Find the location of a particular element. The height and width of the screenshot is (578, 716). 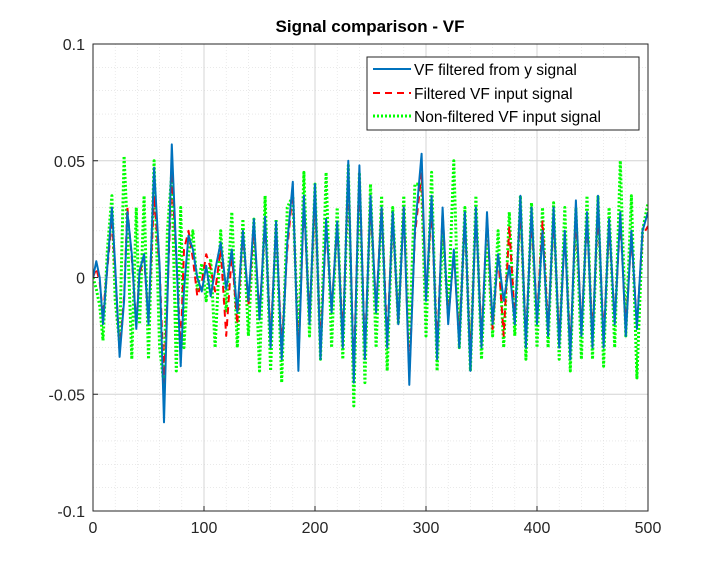

legend-box is located at coordinates (503, 93).